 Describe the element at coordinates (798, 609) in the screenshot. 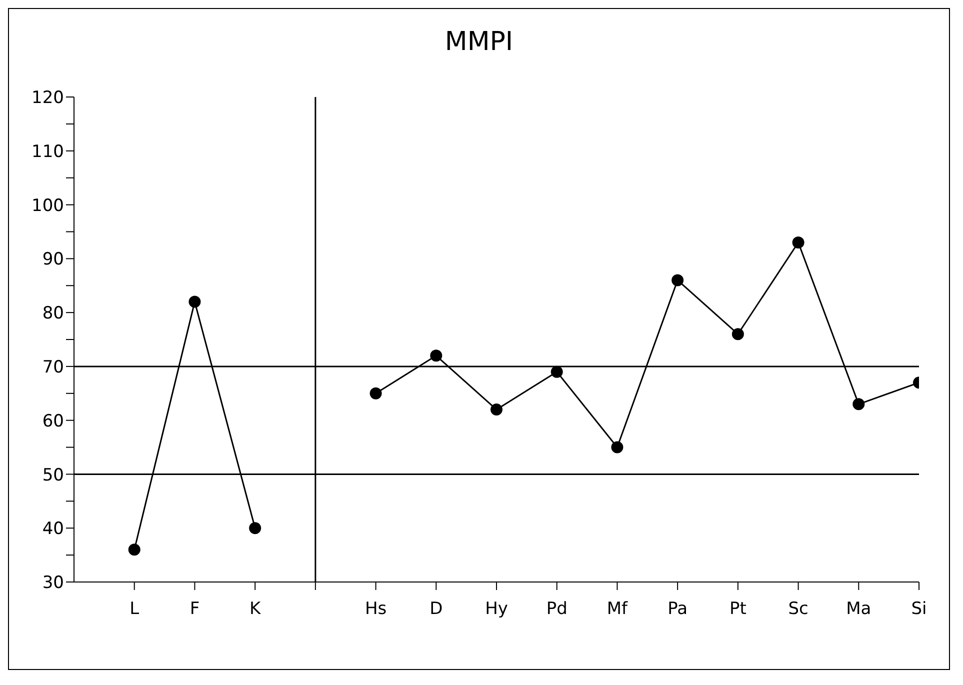

I see `x-tick-label: Sc` at that location.